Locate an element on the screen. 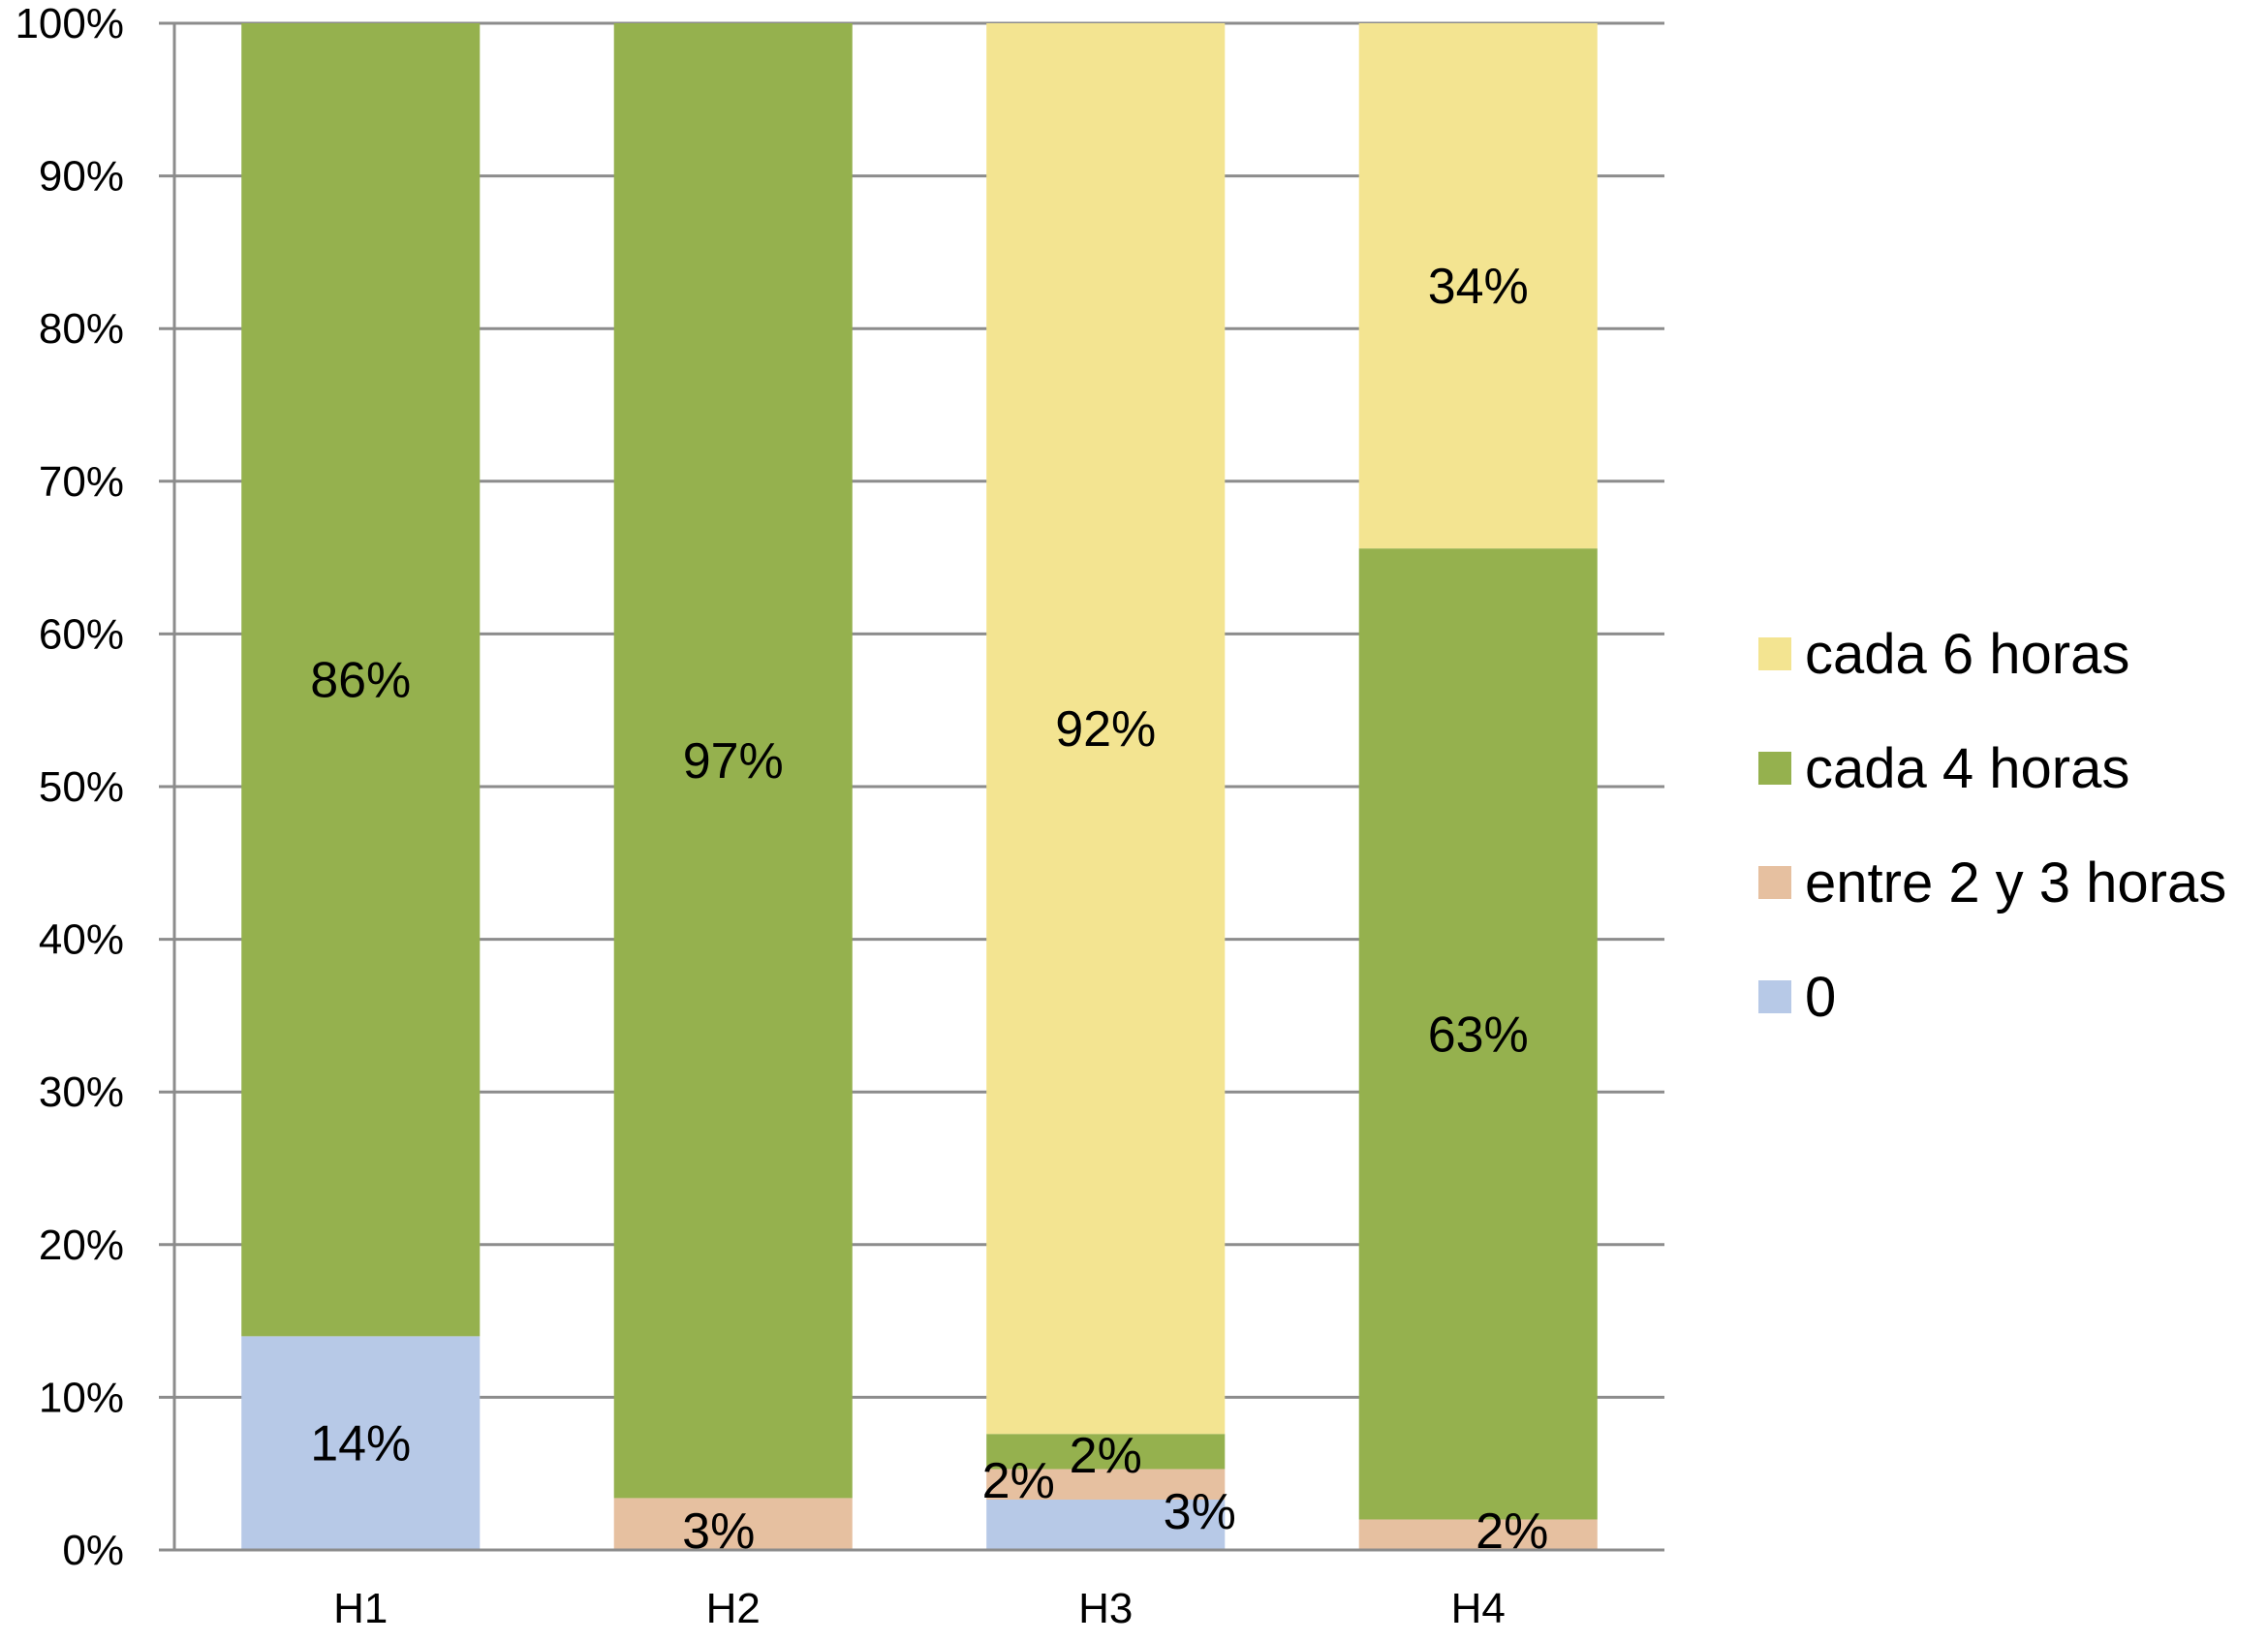 This screenshot has height=1642, width=2268. bar-data-label: 34% is located at coordinates (1478, 287).